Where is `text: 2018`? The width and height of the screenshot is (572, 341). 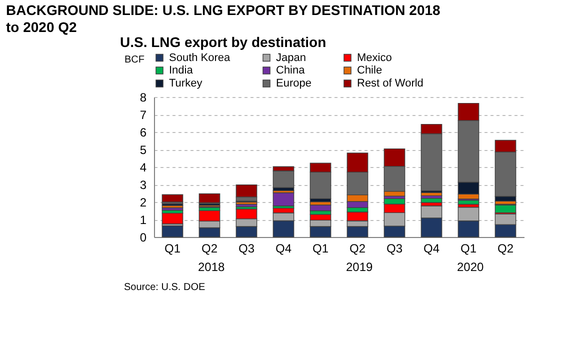 text: 2018 is located at coordinates (212, 267).